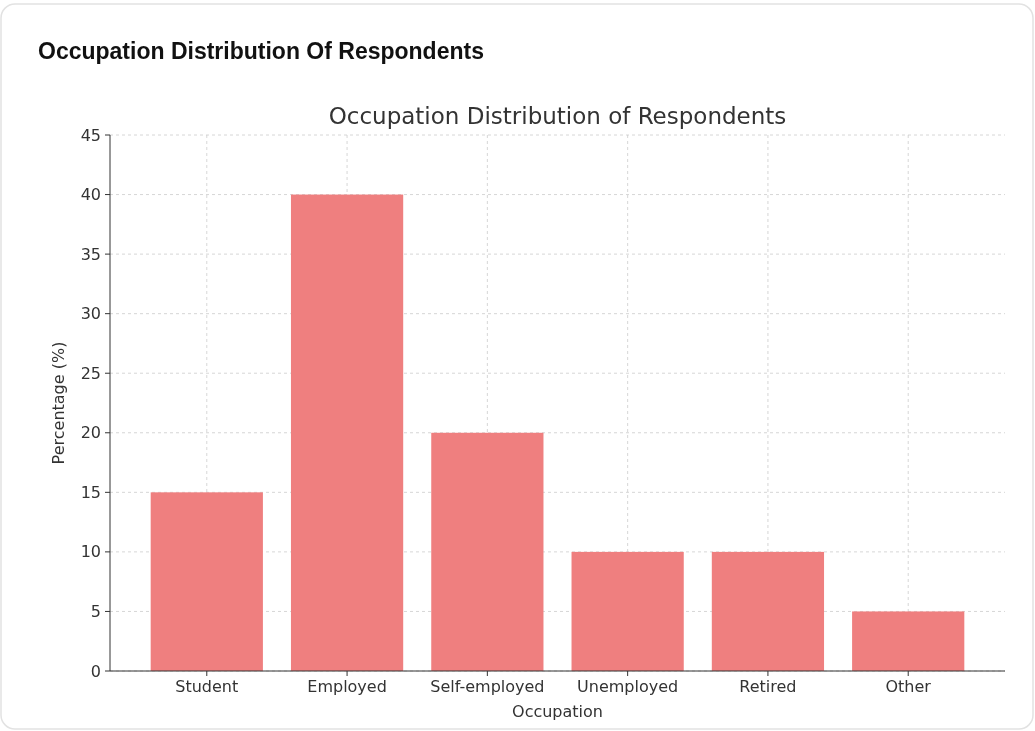 The image size is (1035, 731). What do you see at coordinates (487, 686) in the screenshot?
I see `x-tick-label: Self-employed` at bounding box center [487, 686].